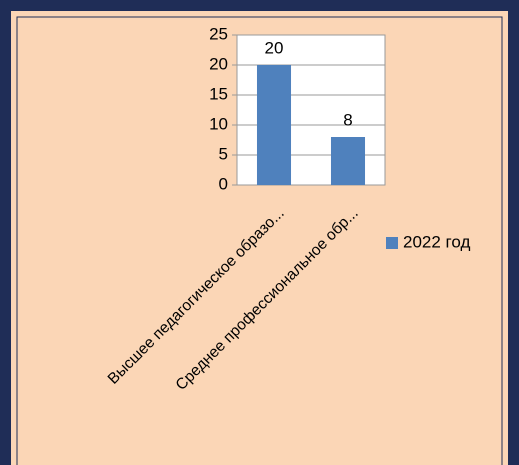 This screenshot has height=465, width=519. Describe the element at coordinates (218, 93) in the screenshot. I see `y-tick-label: 15` at that location.